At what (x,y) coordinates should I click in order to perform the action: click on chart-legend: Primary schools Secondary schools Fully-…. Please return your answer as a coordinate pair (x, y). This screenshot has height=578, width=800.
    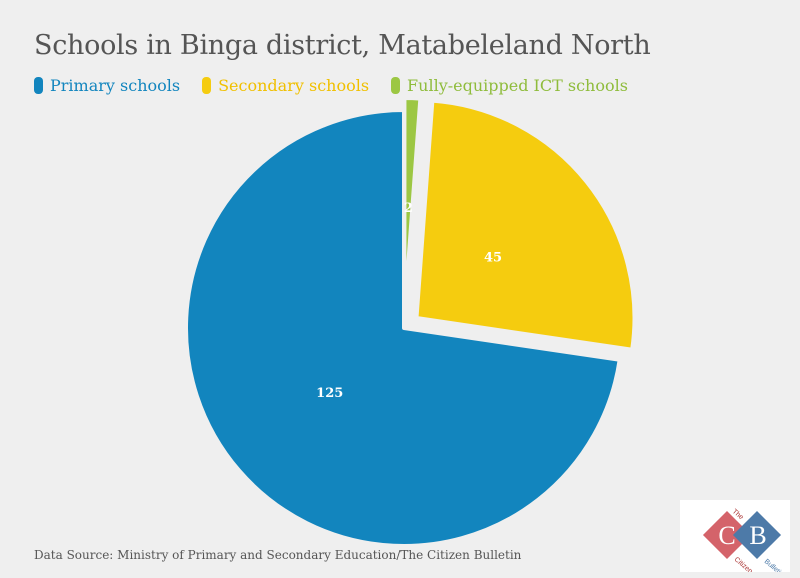
    Looking at the image, I should click on (342, 85).